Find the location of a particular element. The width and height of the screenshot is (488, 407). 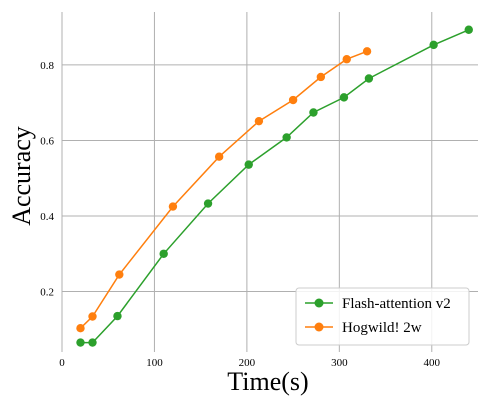

y-tick-label: 0.6 is located at coordinates (47, 141).